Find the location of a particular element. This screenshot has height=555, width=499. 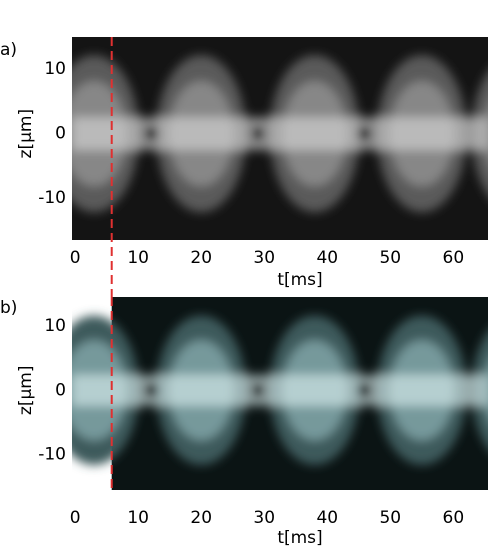

panel-label: a) is located at coordinates (8, 50).